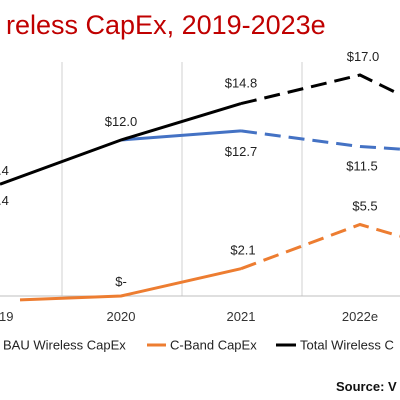 The height and width of the screenshot is (400, 400). What do you see at coordinates (4, 185) in the screenshot?
I see `edge-labels: .4 .4` at bounding box center [4, 185].